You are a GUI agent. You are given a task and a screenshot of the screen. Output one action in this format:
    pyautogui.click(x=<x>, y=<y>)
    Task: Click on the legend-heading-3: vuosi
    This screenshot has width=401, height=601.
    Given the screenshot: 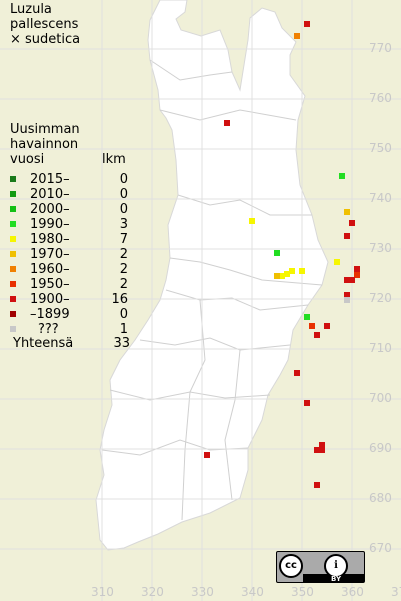 What is the action you would take?
    pyautogui.click(x=27, y=159)
    